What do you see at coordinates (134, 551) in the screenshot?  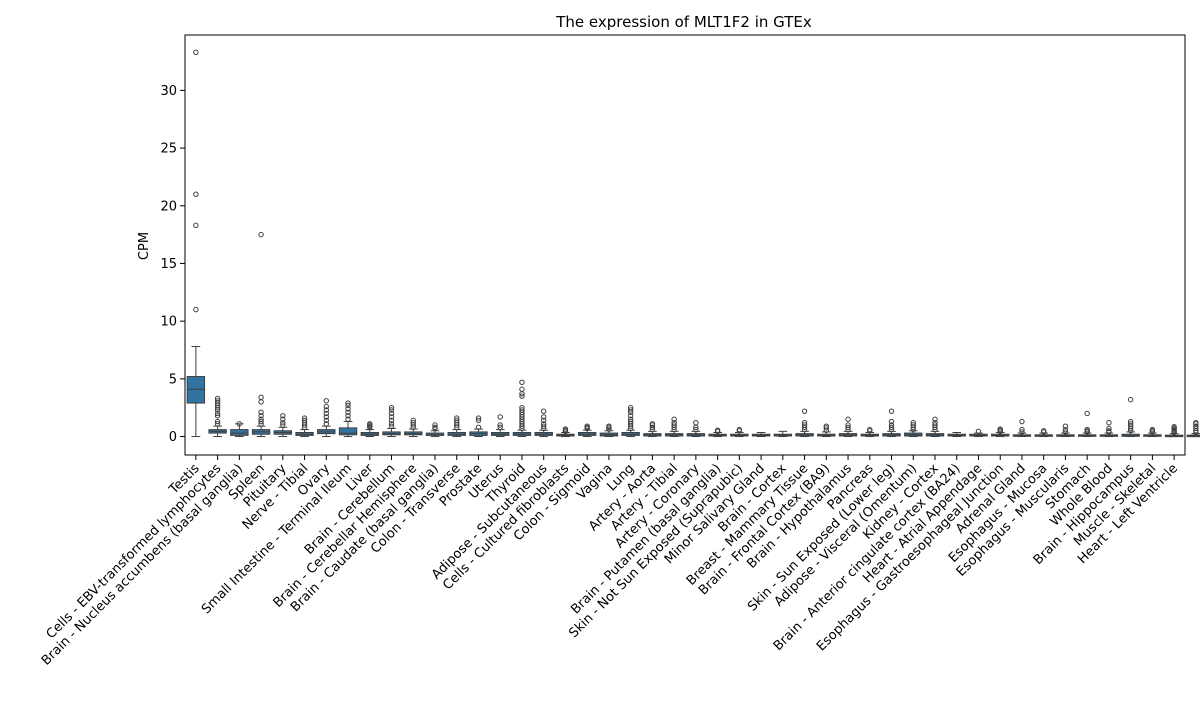 I see `x-tick-label: Cells - EBV-transformed lymphocytes` at bounding box center [134, 551].